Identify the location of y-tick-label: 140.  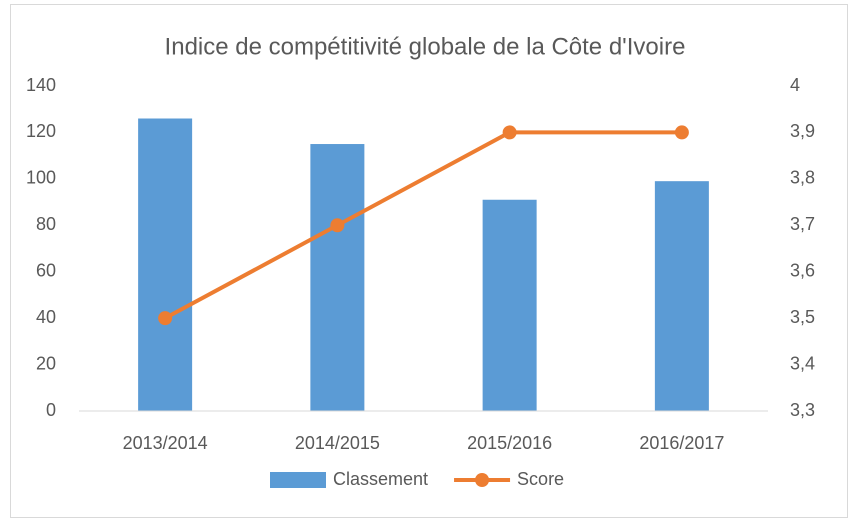
(41, 85).